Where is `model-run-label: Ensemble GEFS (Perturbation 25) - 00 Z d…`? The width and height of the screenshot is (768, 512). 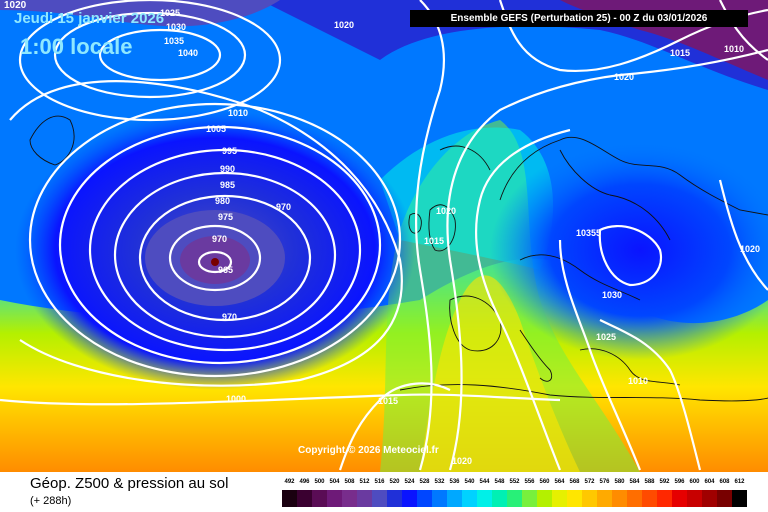 model-run-label: Ensemble GEFS (Perturbation 25) - 00 Z d… is located at coordinates (579, 18).